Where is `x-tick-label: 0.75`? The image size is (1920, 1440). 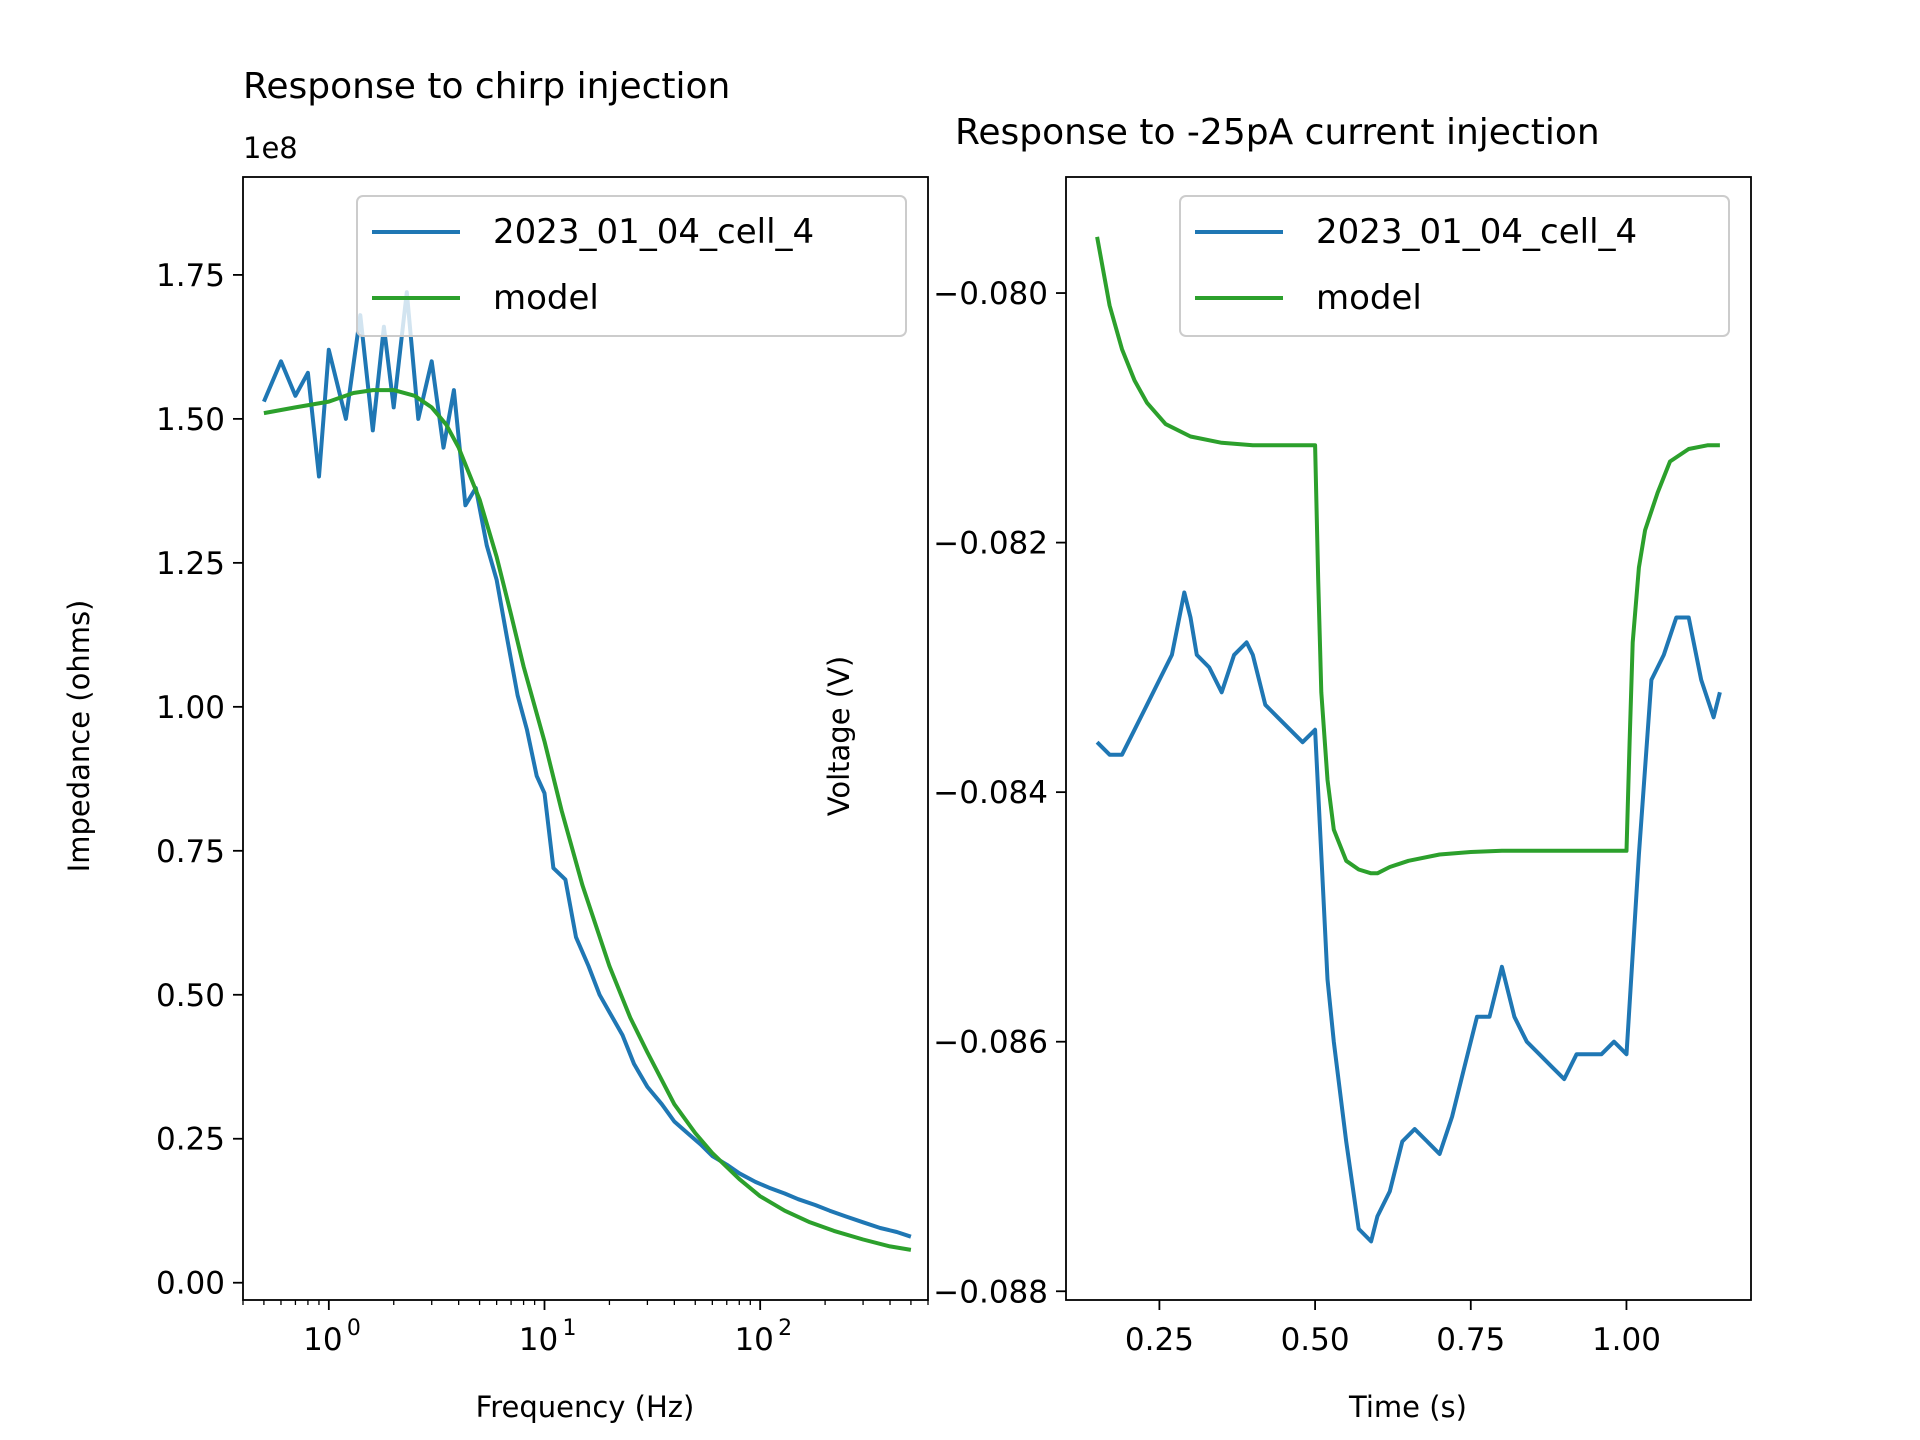 x-tick-label: 0.75 is located at coordinates (1470, 1340).